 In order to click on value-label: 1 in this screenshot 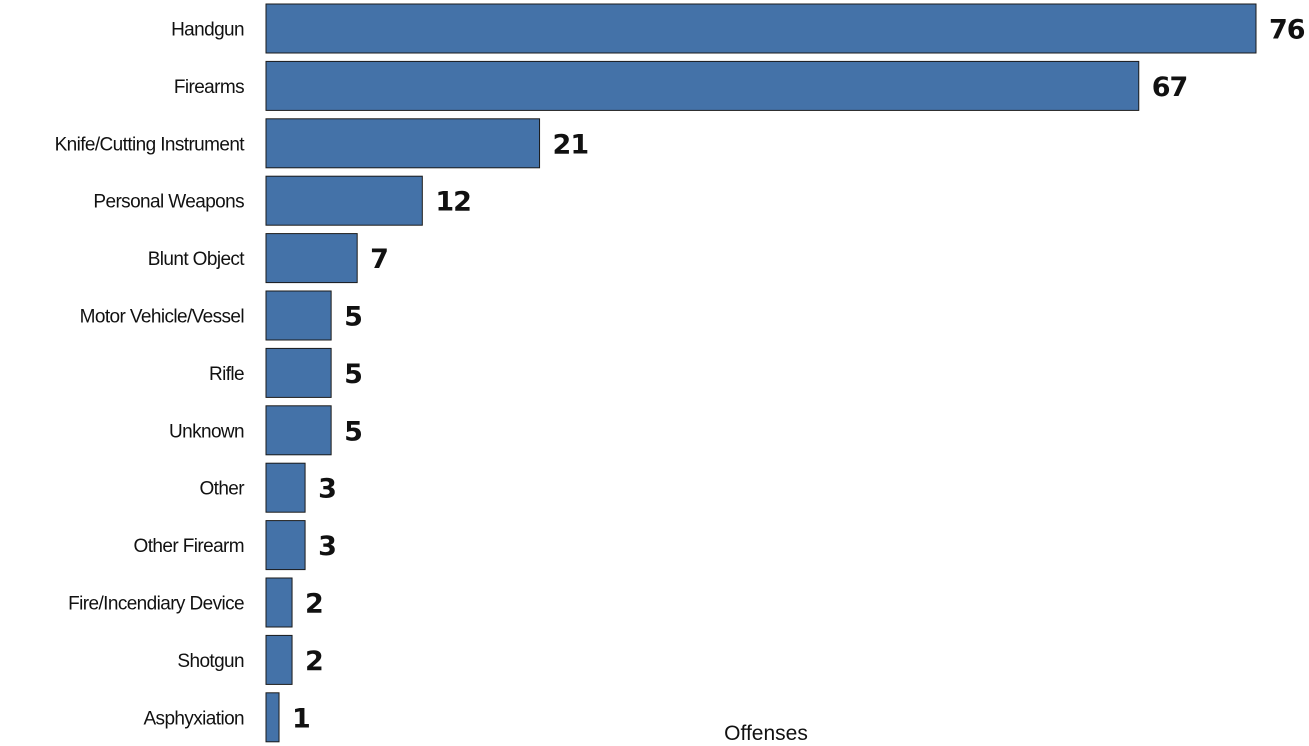, I will do `click(301, 718)`.